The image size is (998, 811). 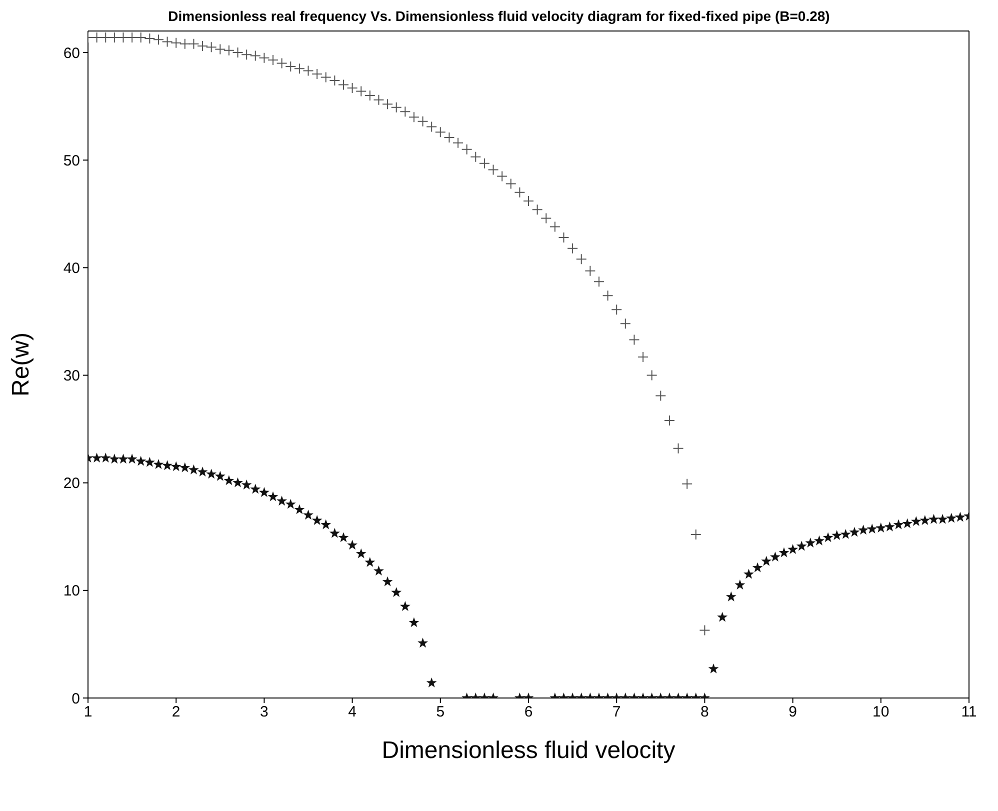 What do you see at coordinates (792, 712) in the screenshot?
I see `x-tick-label: 9` at bounding box center [792, 712].